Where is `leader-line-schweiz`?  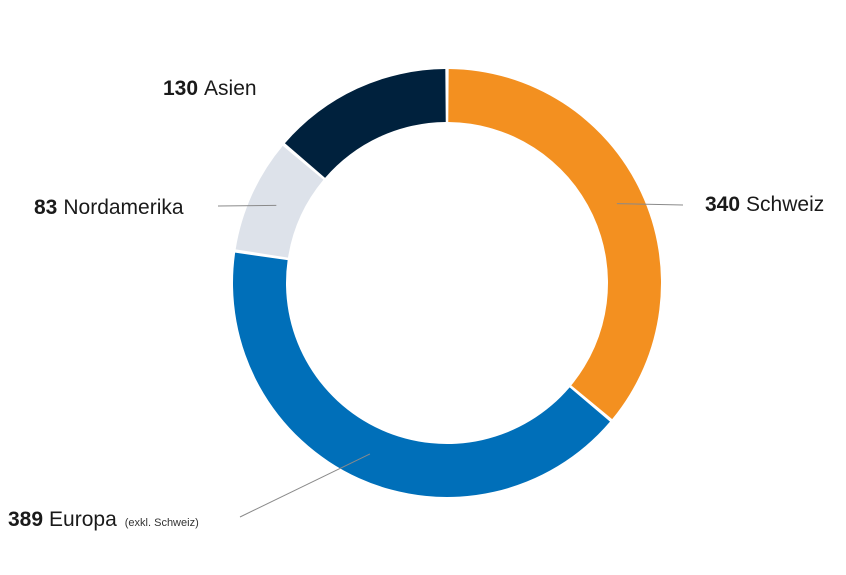
leader-line-schweiz is located at coordinates (650, 204).